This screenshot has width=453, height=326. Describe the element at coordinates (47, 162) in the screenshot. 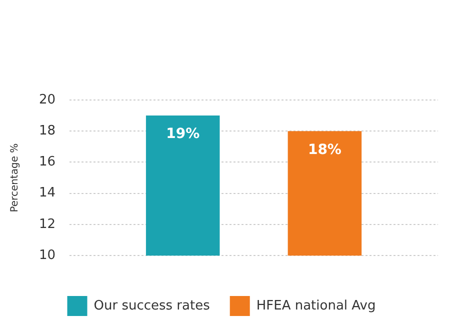

I see `y-tick-label: 16` at that location.